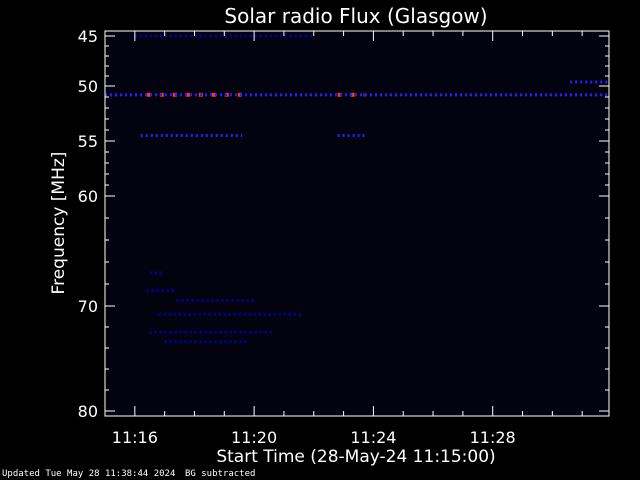 Image resolution: width=640 pixels, height=480 pixels. I want to click on y-tick-label: 80, so click(88, 411).